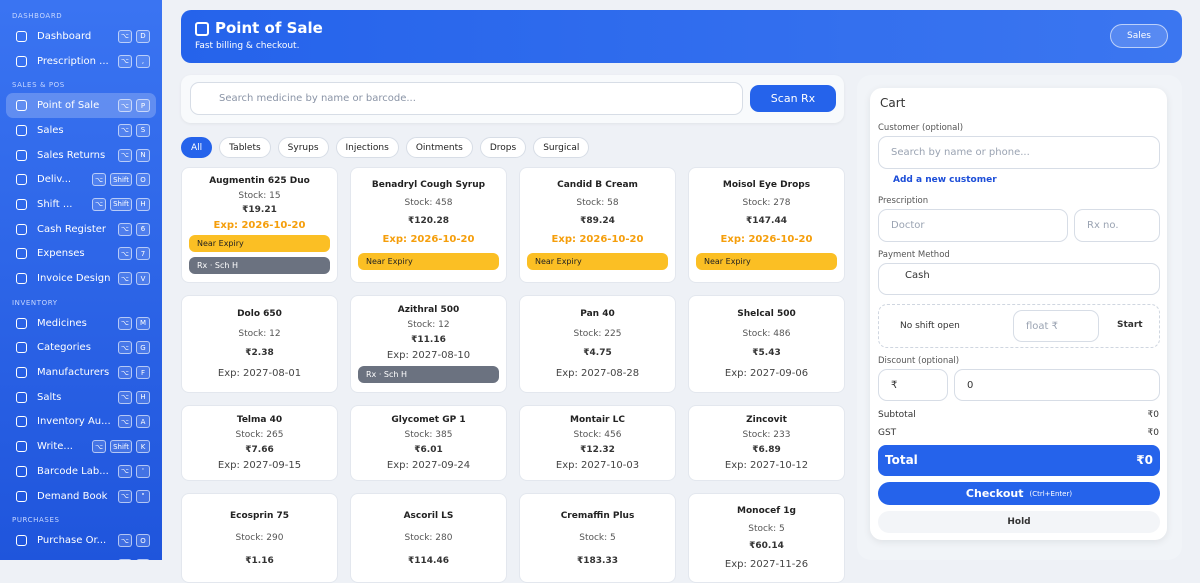  I want to click on scan-button: Scan Rx, so click(793, 98).